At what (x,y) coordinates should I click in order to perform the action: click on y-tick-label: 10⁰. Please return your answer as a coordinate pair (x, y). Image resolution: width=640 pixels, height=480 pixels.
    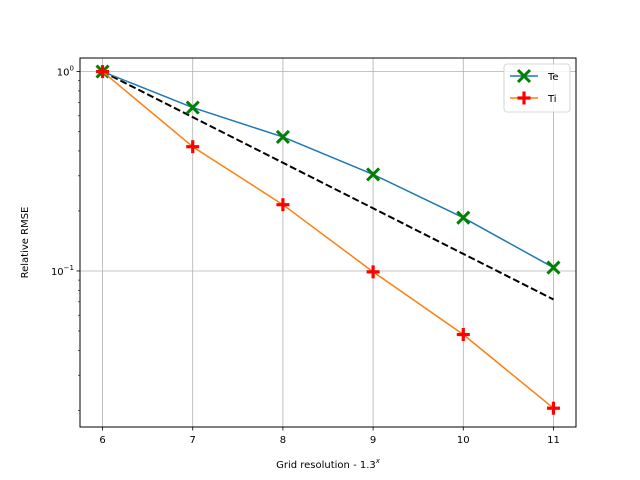
    Looking at the image, I should click on (65, 72).